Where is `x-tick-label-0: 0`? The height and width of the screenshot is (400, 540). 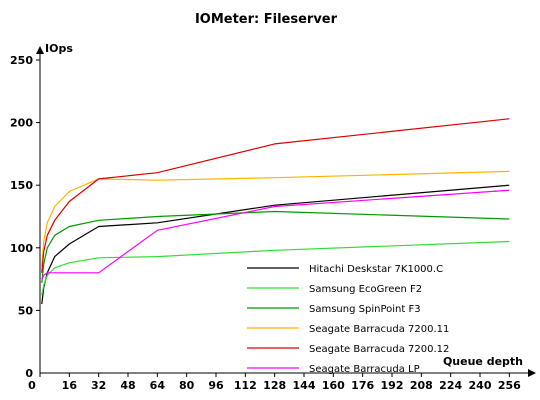
x-tick-label-0: 0 is located at coordinates (32, 385).